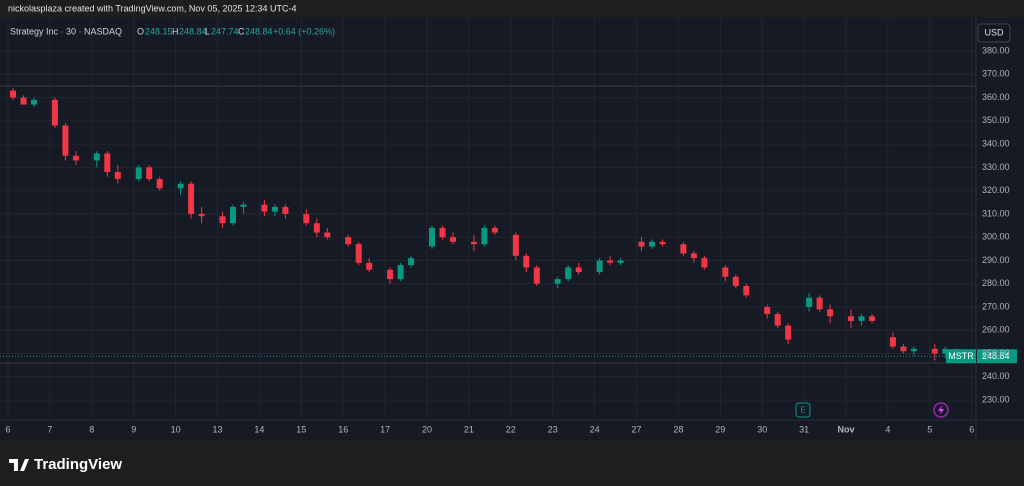  Describe the element at coordinates (678, 429) in the screenshot. I see `x-tick-label: 28` at that location.